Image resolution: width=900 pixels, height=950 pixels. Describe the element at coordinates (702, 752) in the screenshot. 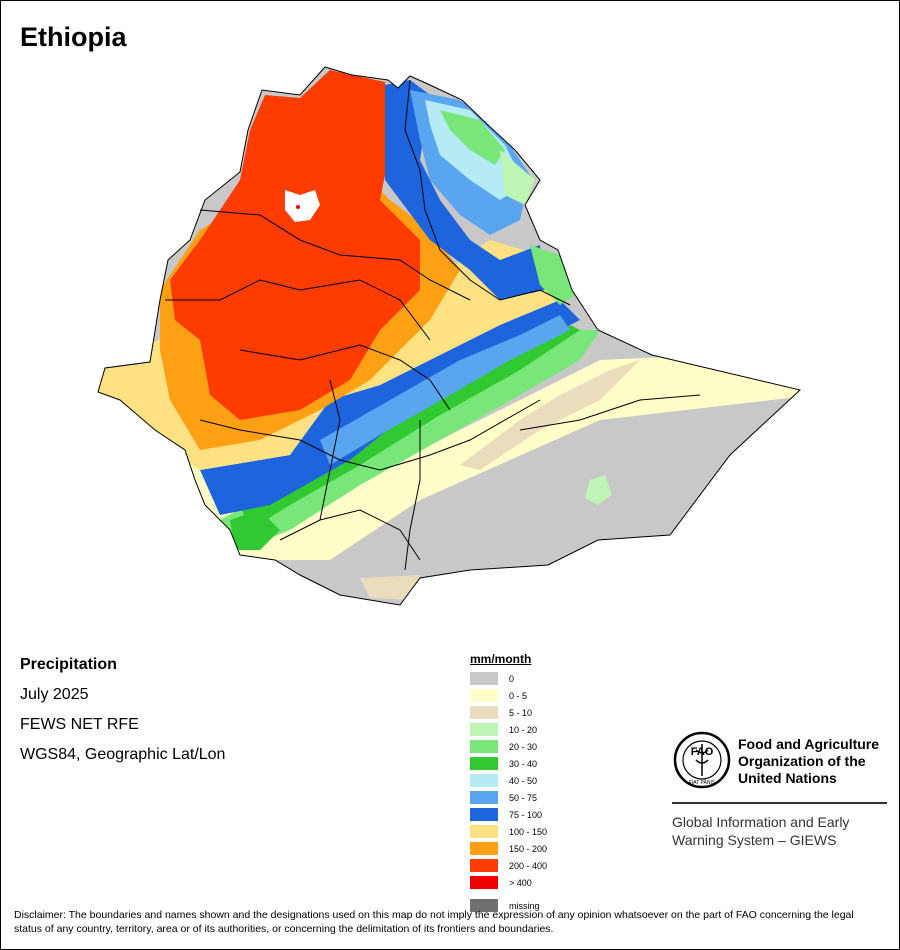

I see `fao-emblem-text: FAO` at that location.